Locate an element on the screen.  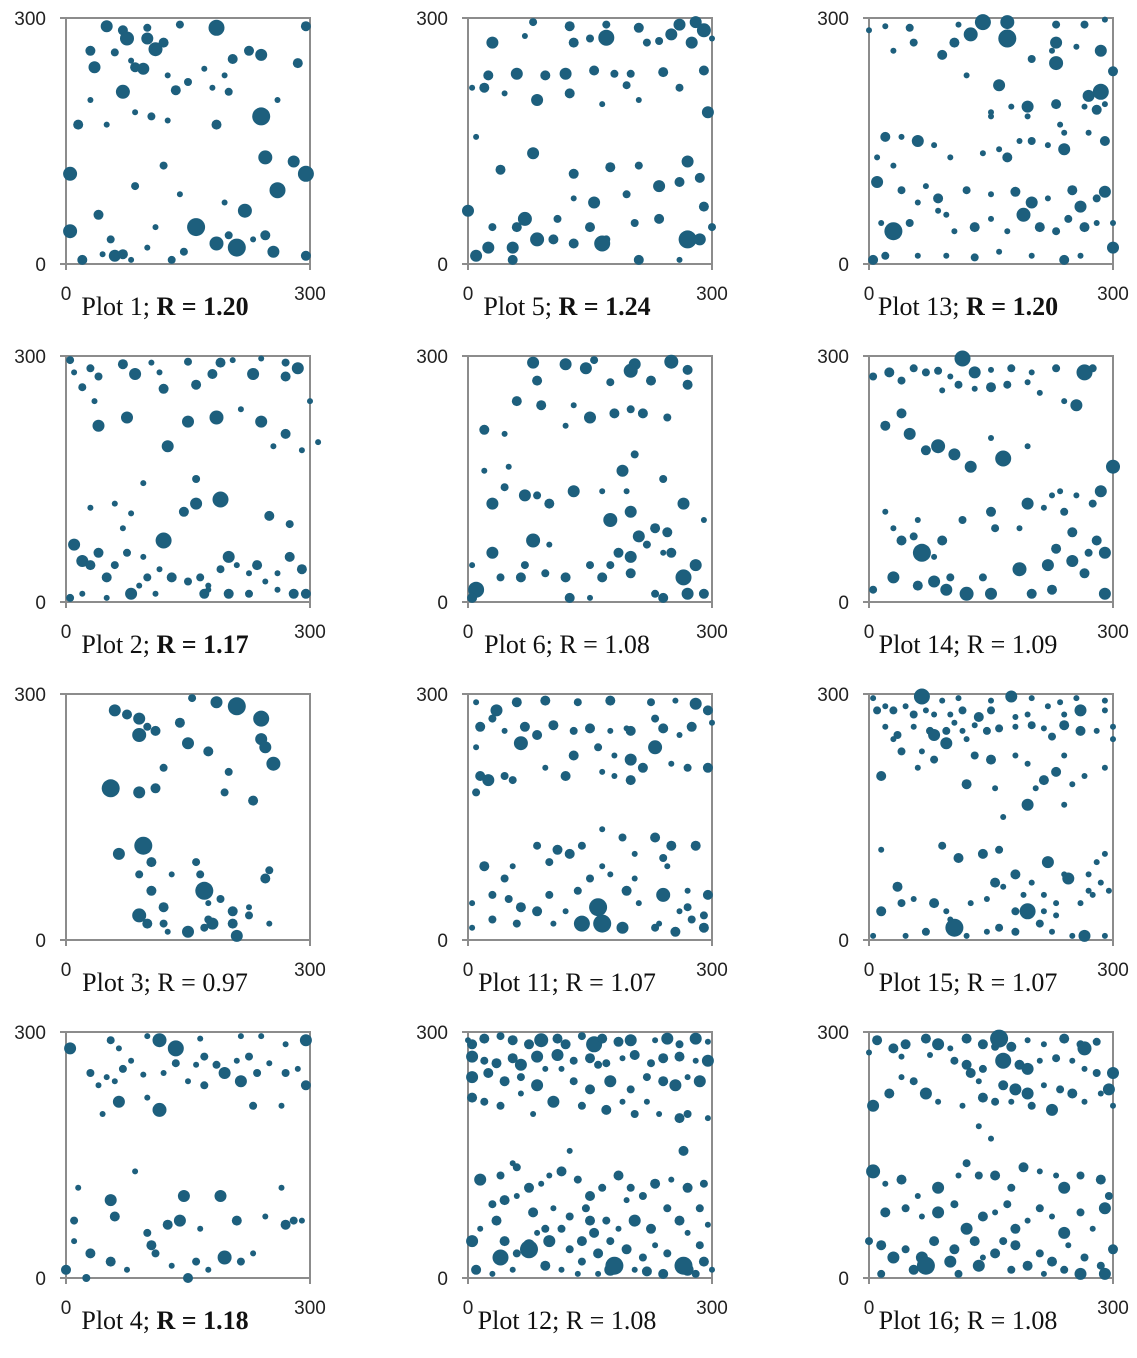
plot-panel: 300 0 0 300 Plot 15; R = 1.07 is located at coordinates (970, 845).